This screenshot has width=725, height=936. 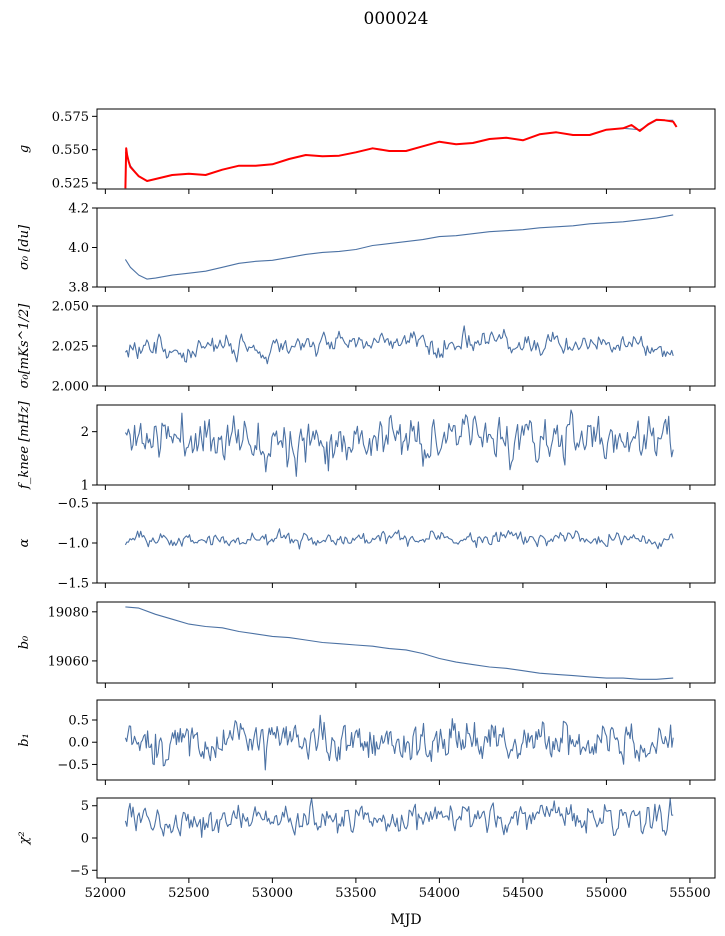 I want to click on y-tick-label: 0.0, so click(x=78, y=743).